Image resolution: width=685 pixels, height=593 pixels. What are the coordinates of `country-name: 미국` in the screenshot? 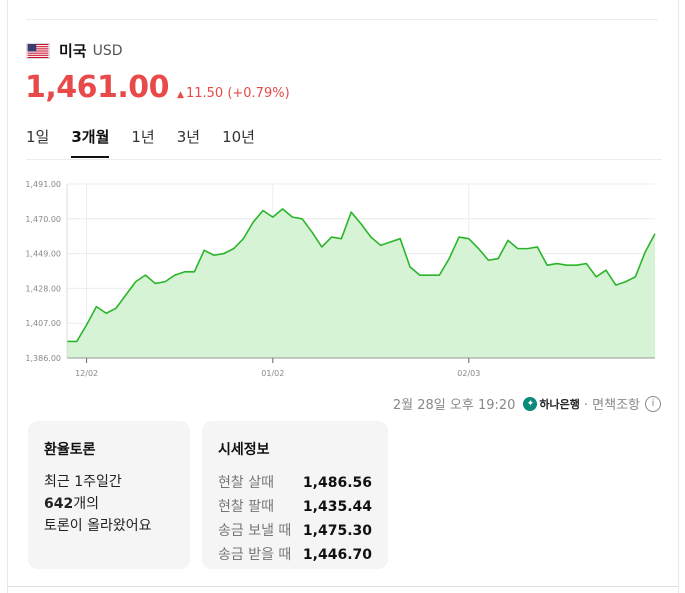 It's located at (73, 51).